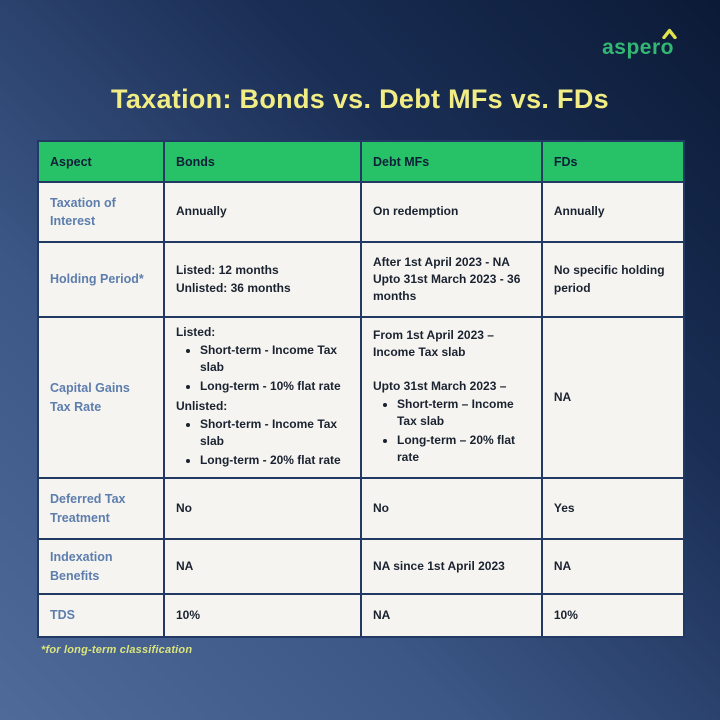  I want to click on aspect-cell: Indexation Benefits, so click(101, 566).